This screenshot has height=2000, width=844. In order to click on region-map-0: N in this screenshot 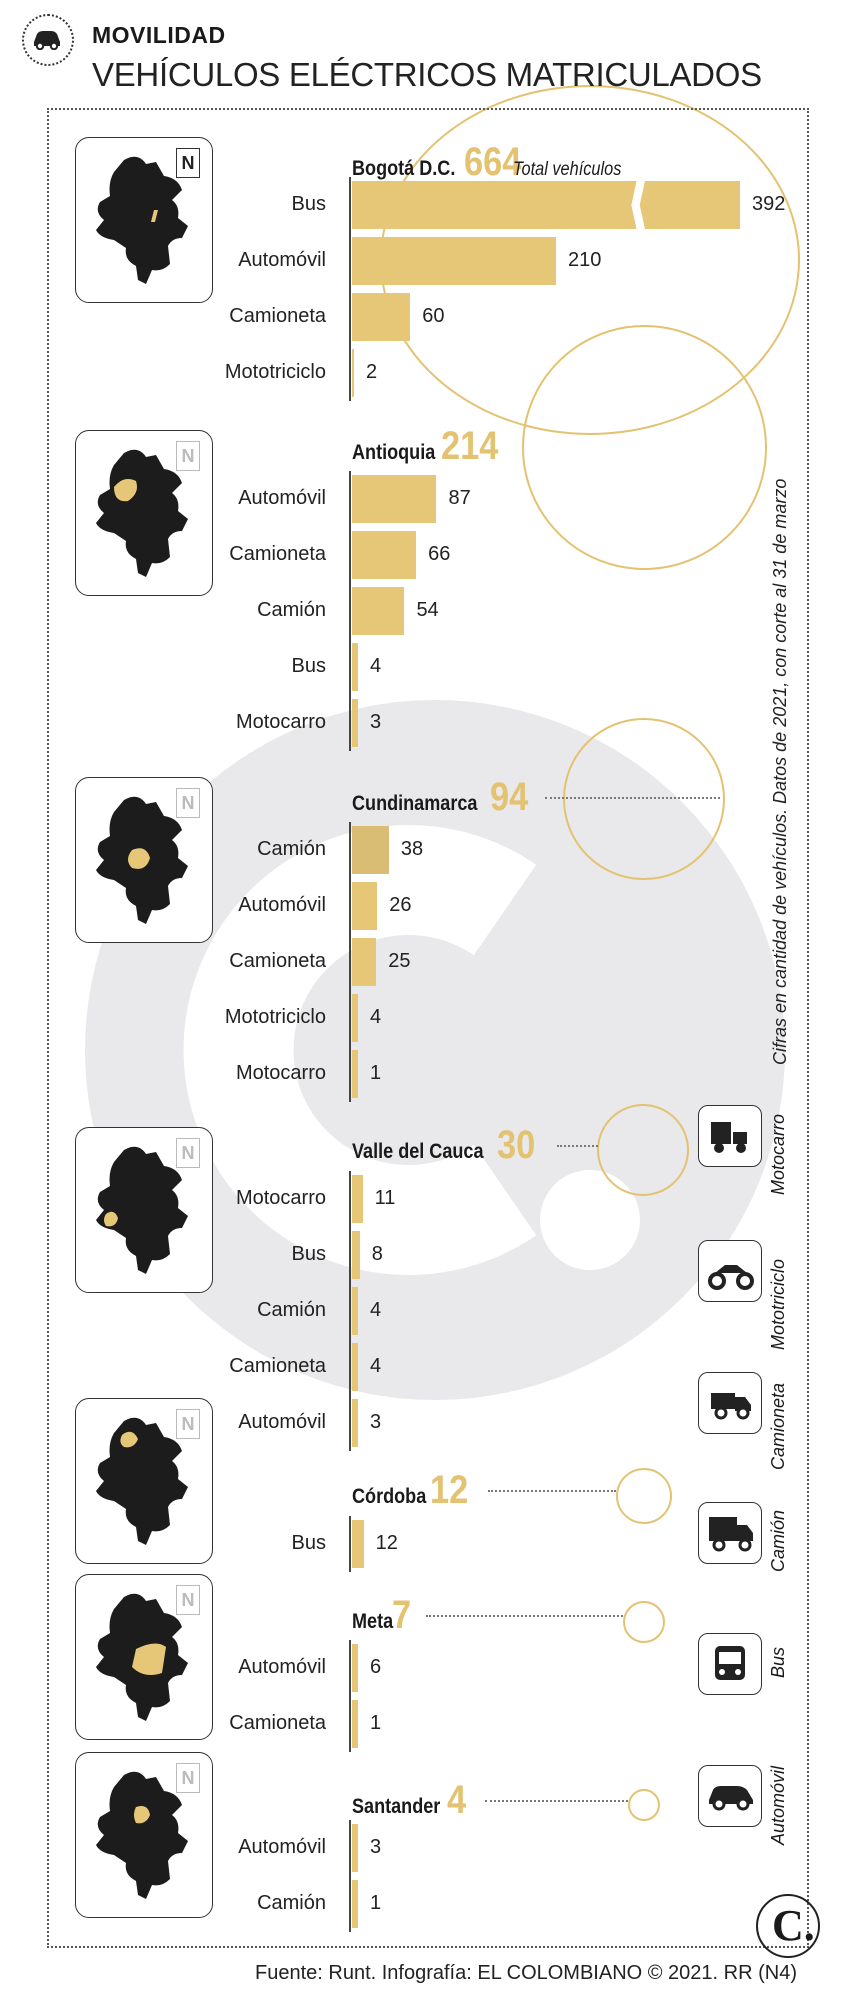, I will do `click(144, 220)`.